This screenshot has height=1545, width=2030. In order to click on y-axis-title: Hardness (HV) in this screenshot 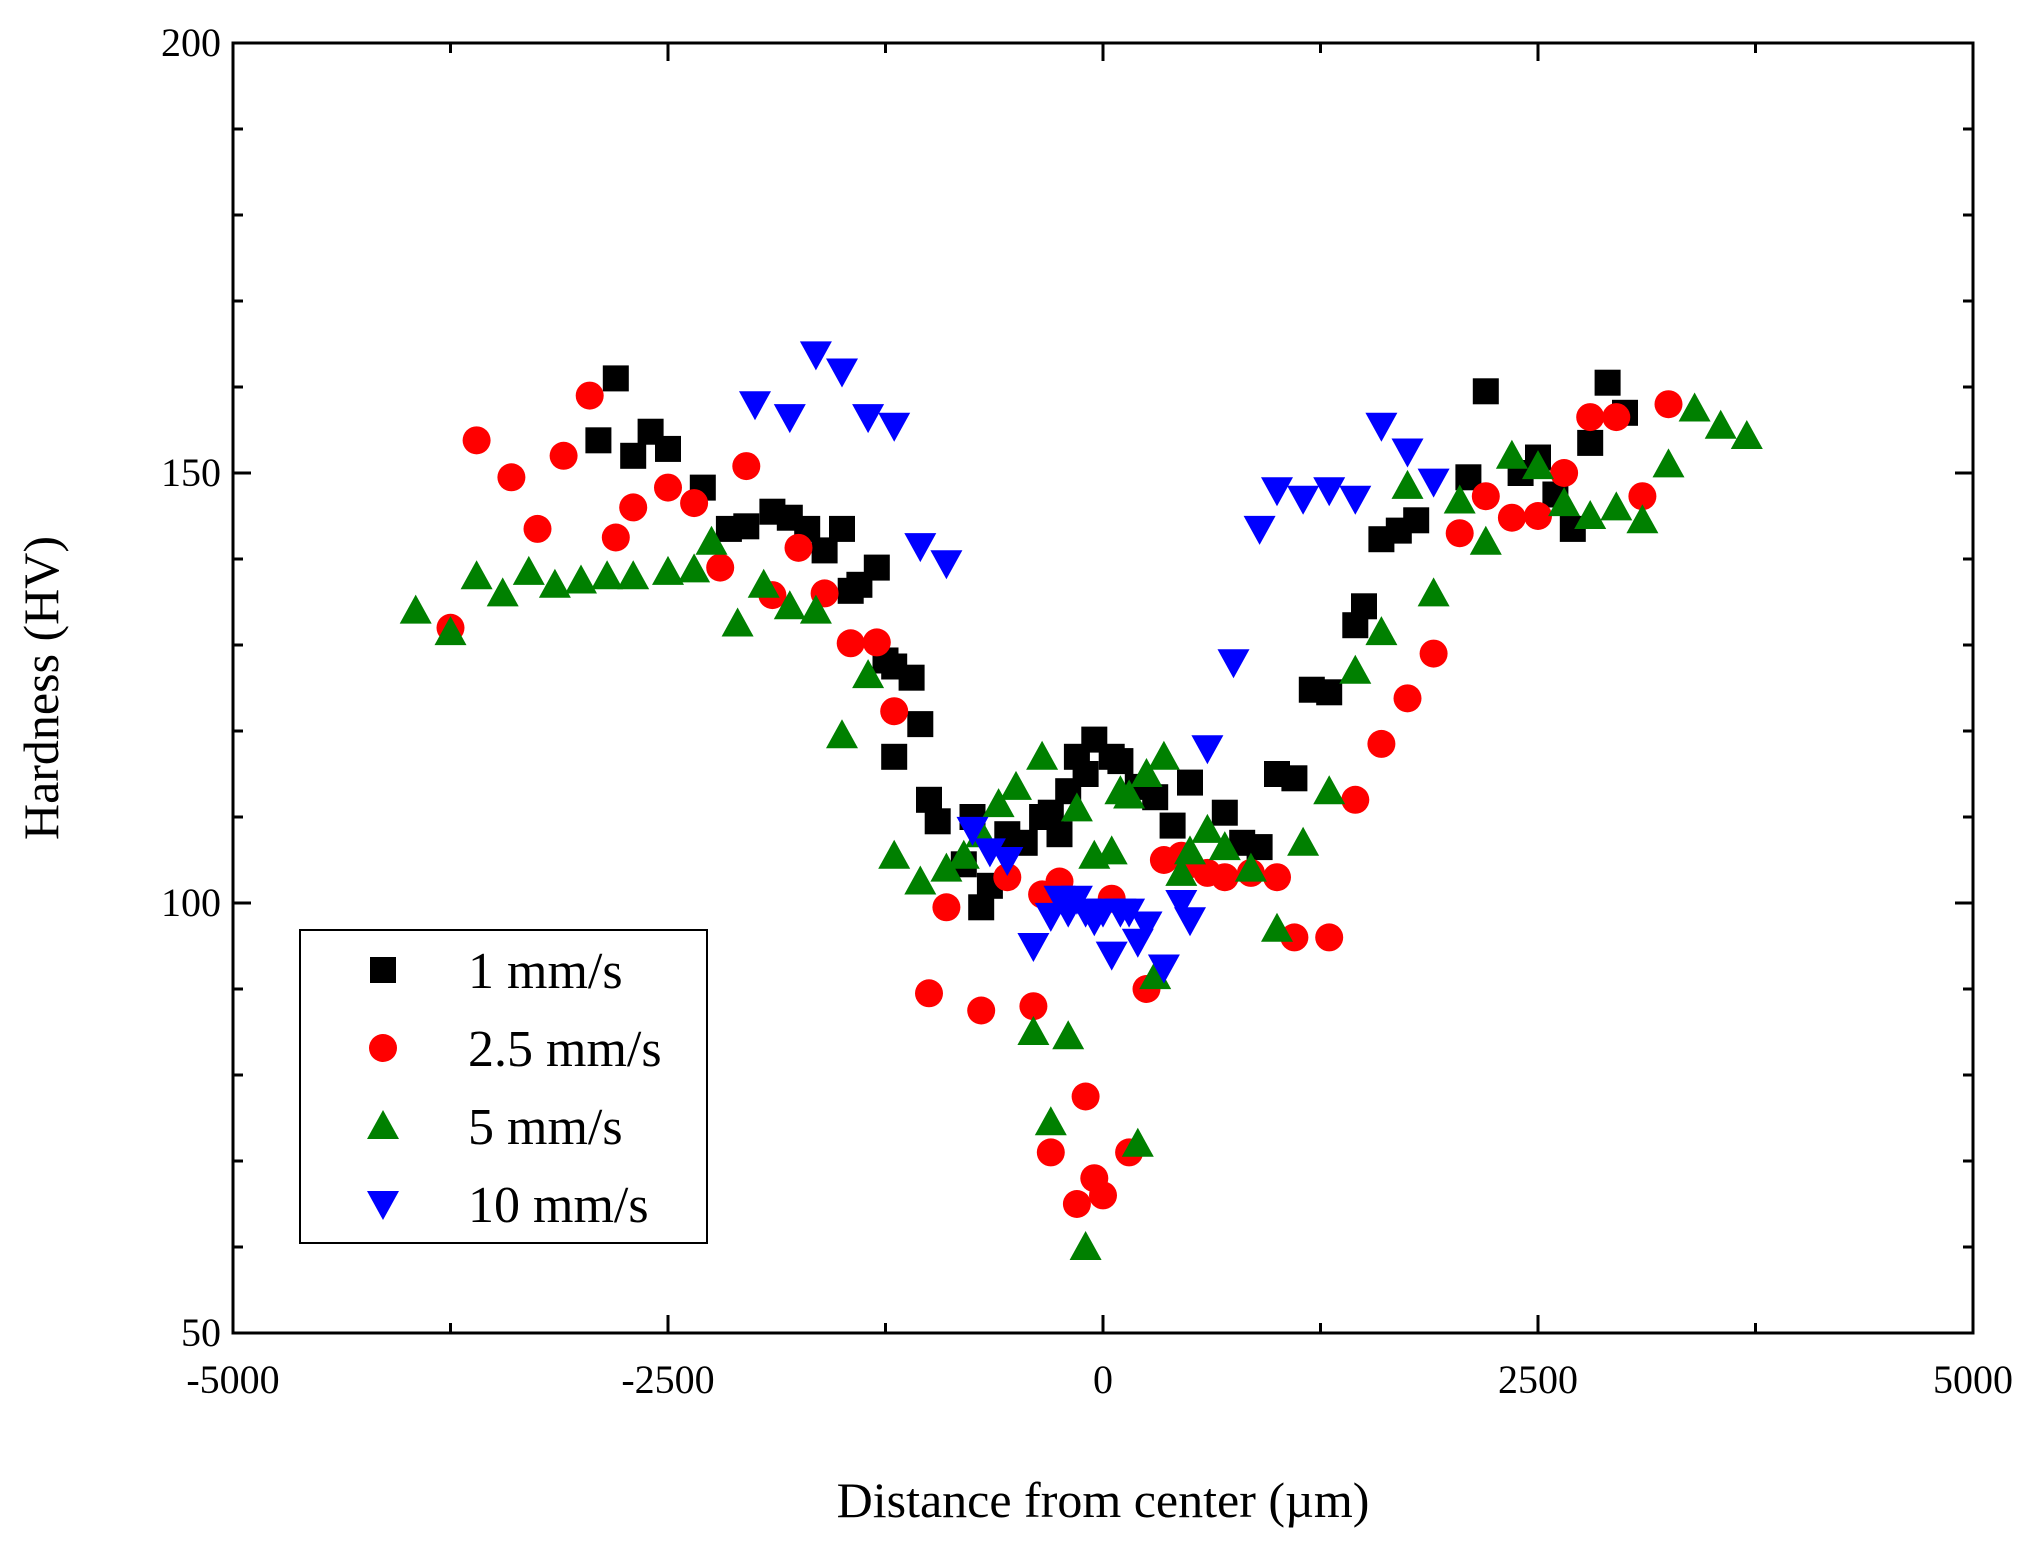, I will do `click(41, 688)`.